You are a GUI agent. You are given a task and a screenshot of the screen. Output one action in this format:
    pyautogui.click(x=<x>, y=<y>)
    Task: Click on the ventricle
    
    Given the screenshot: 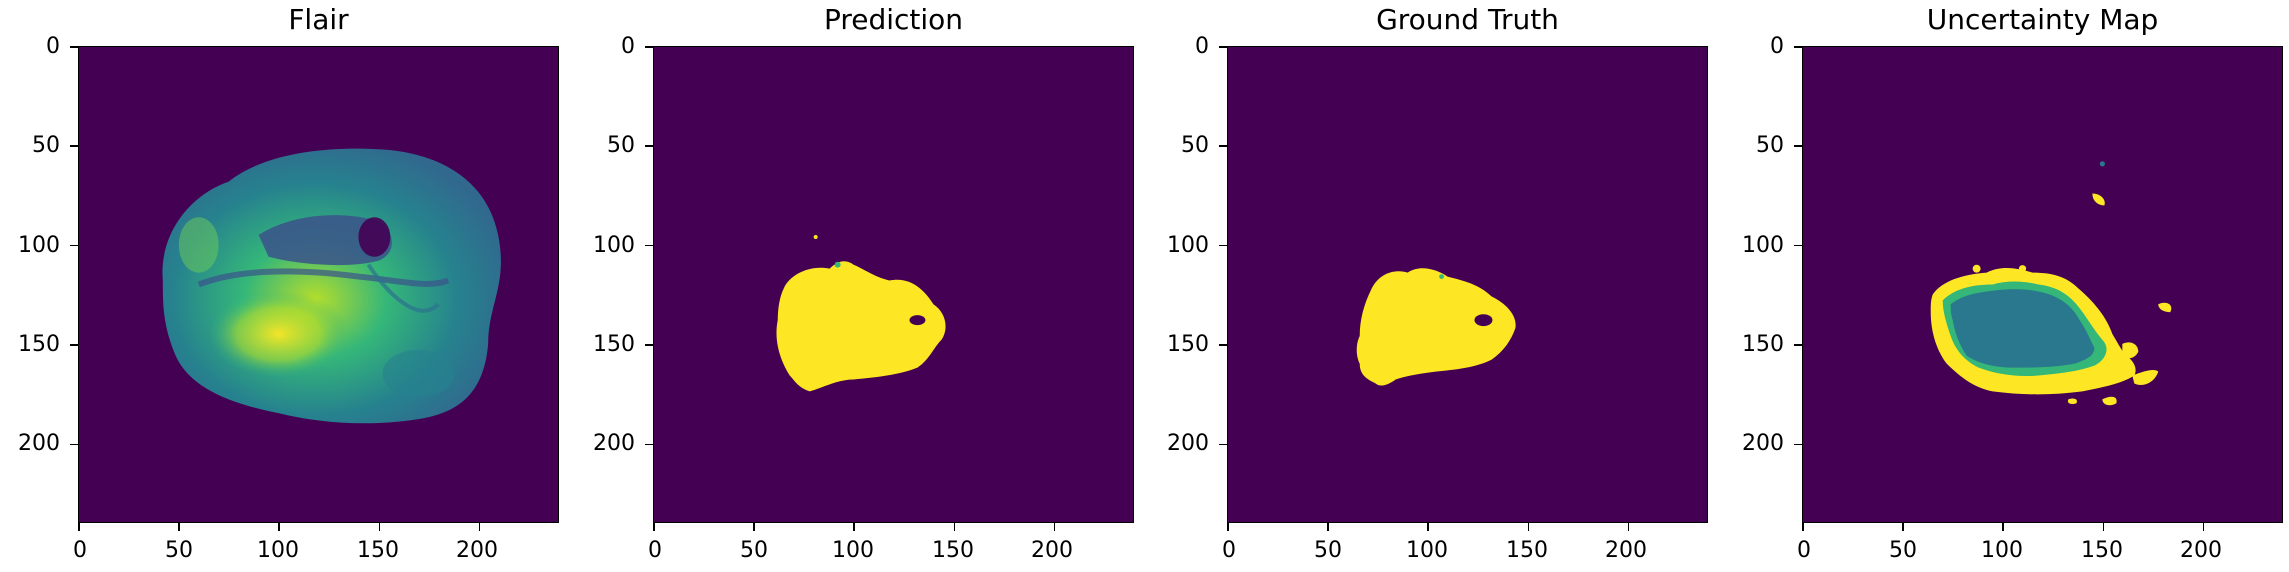 What is the action you would take?
    pyautogui.click(x=374, y=237)
    